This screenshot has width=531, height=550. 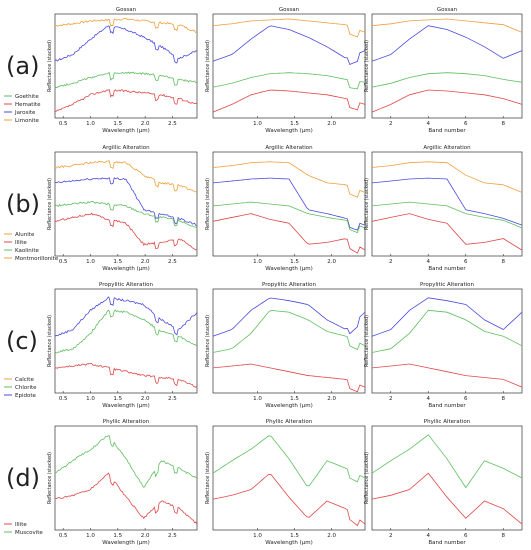 What do you see at coordinates (27, 251) in the screenshot?
I see `legend-entry: Kaolinite` at bounding box center [27, 251].